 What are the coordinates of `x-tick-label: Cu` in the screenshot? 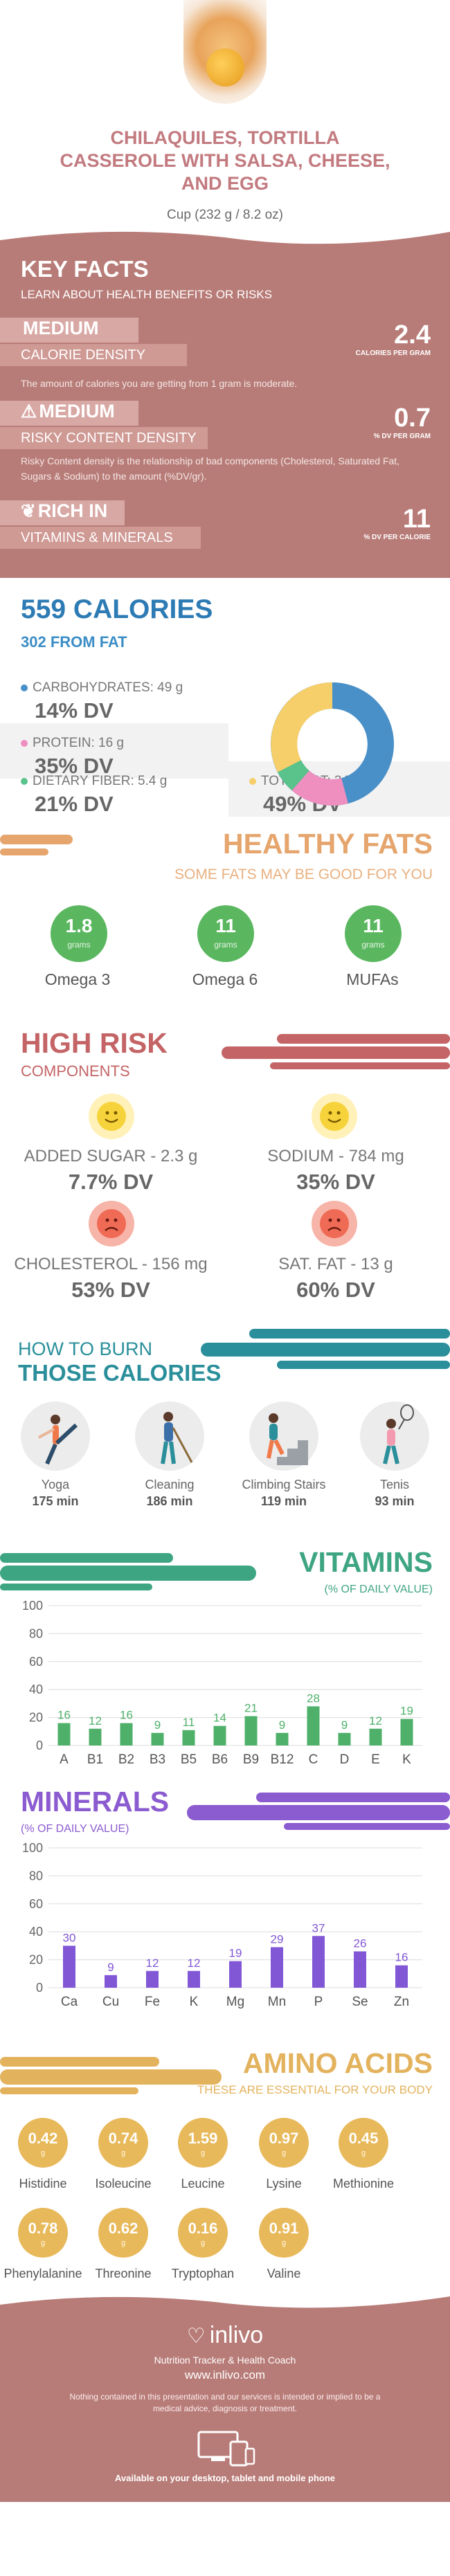 It's located at (110, 2002).